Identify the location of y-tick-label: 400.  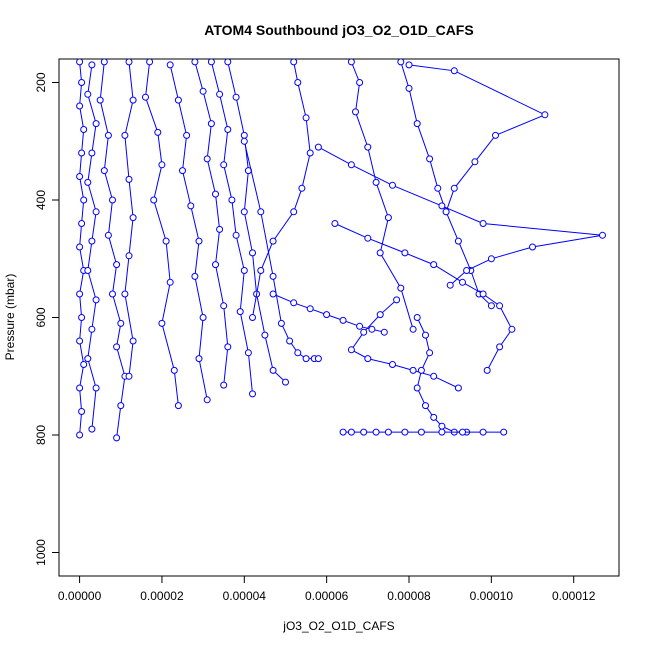
(41, 200).